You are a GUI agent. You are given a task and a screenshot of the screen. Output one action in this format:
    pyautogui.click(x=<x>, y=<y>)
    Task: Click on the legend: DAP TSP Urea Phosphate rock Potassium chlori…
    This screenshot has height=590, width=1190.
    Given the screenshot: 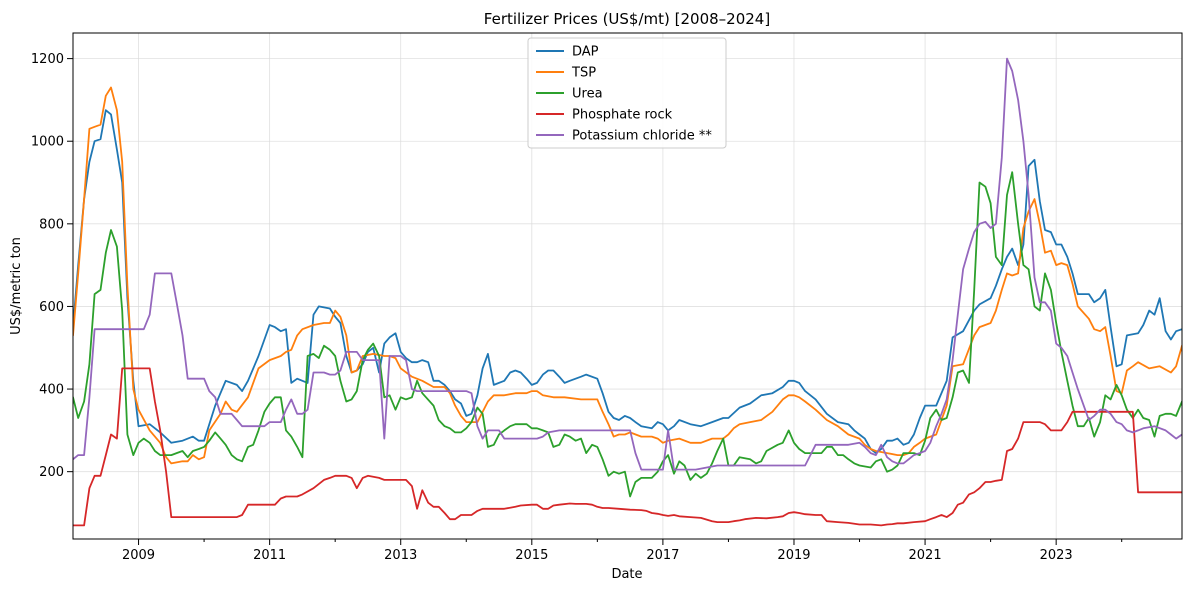 What is the action you would take?
    pyautogui.click(x=627, y=93)
    